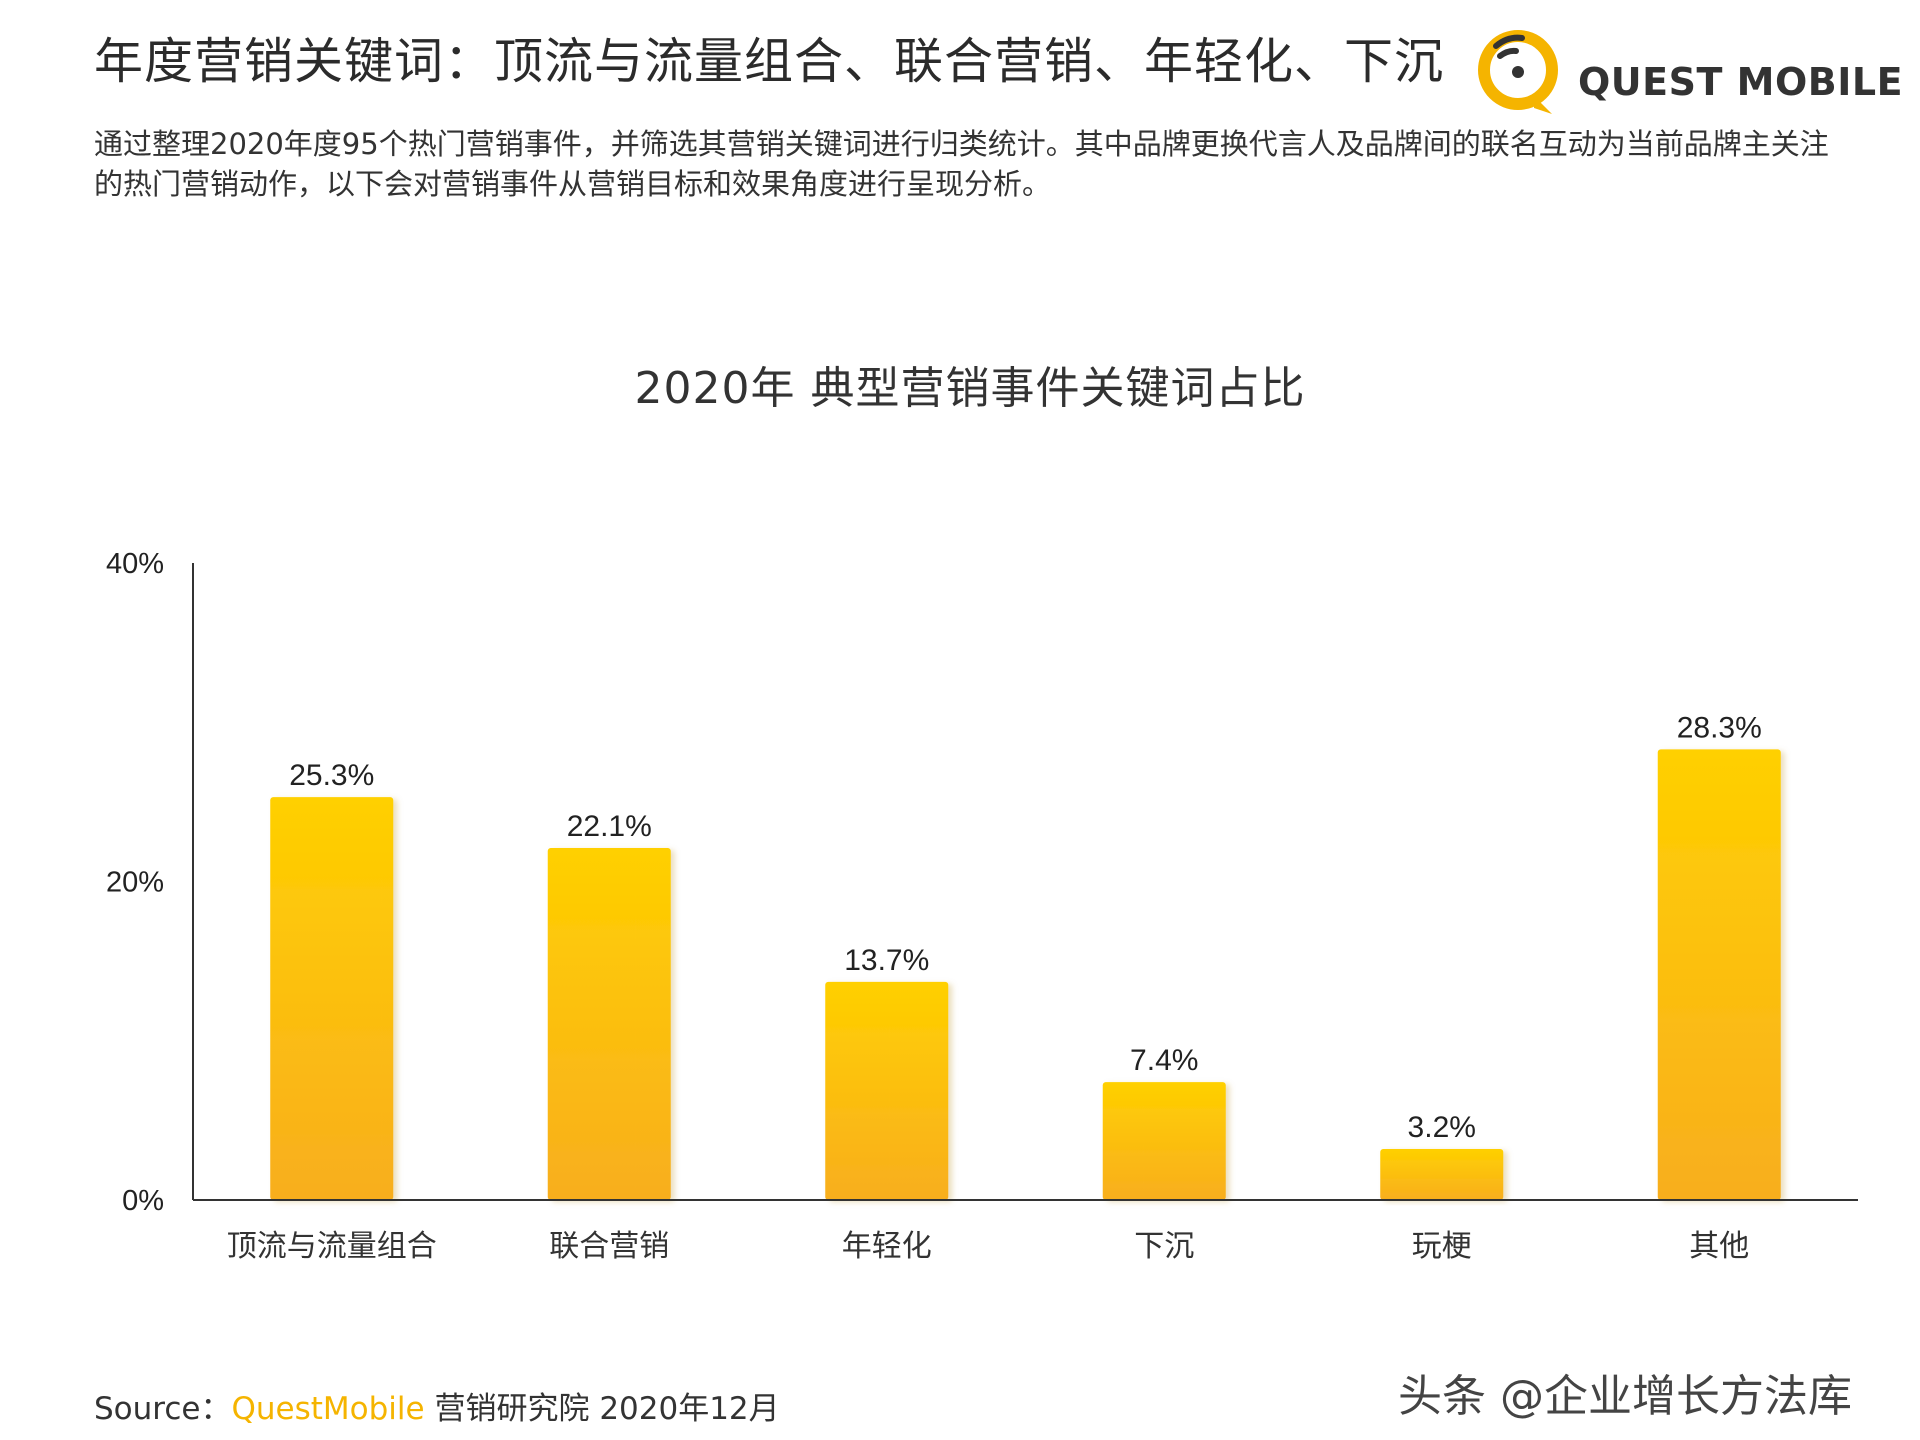 The width and height of the screenshot is (1920, 1440). Describe the element at coordinates (1442, 1246) in the screenshot. I see `category-label: 玩梗` at that location.